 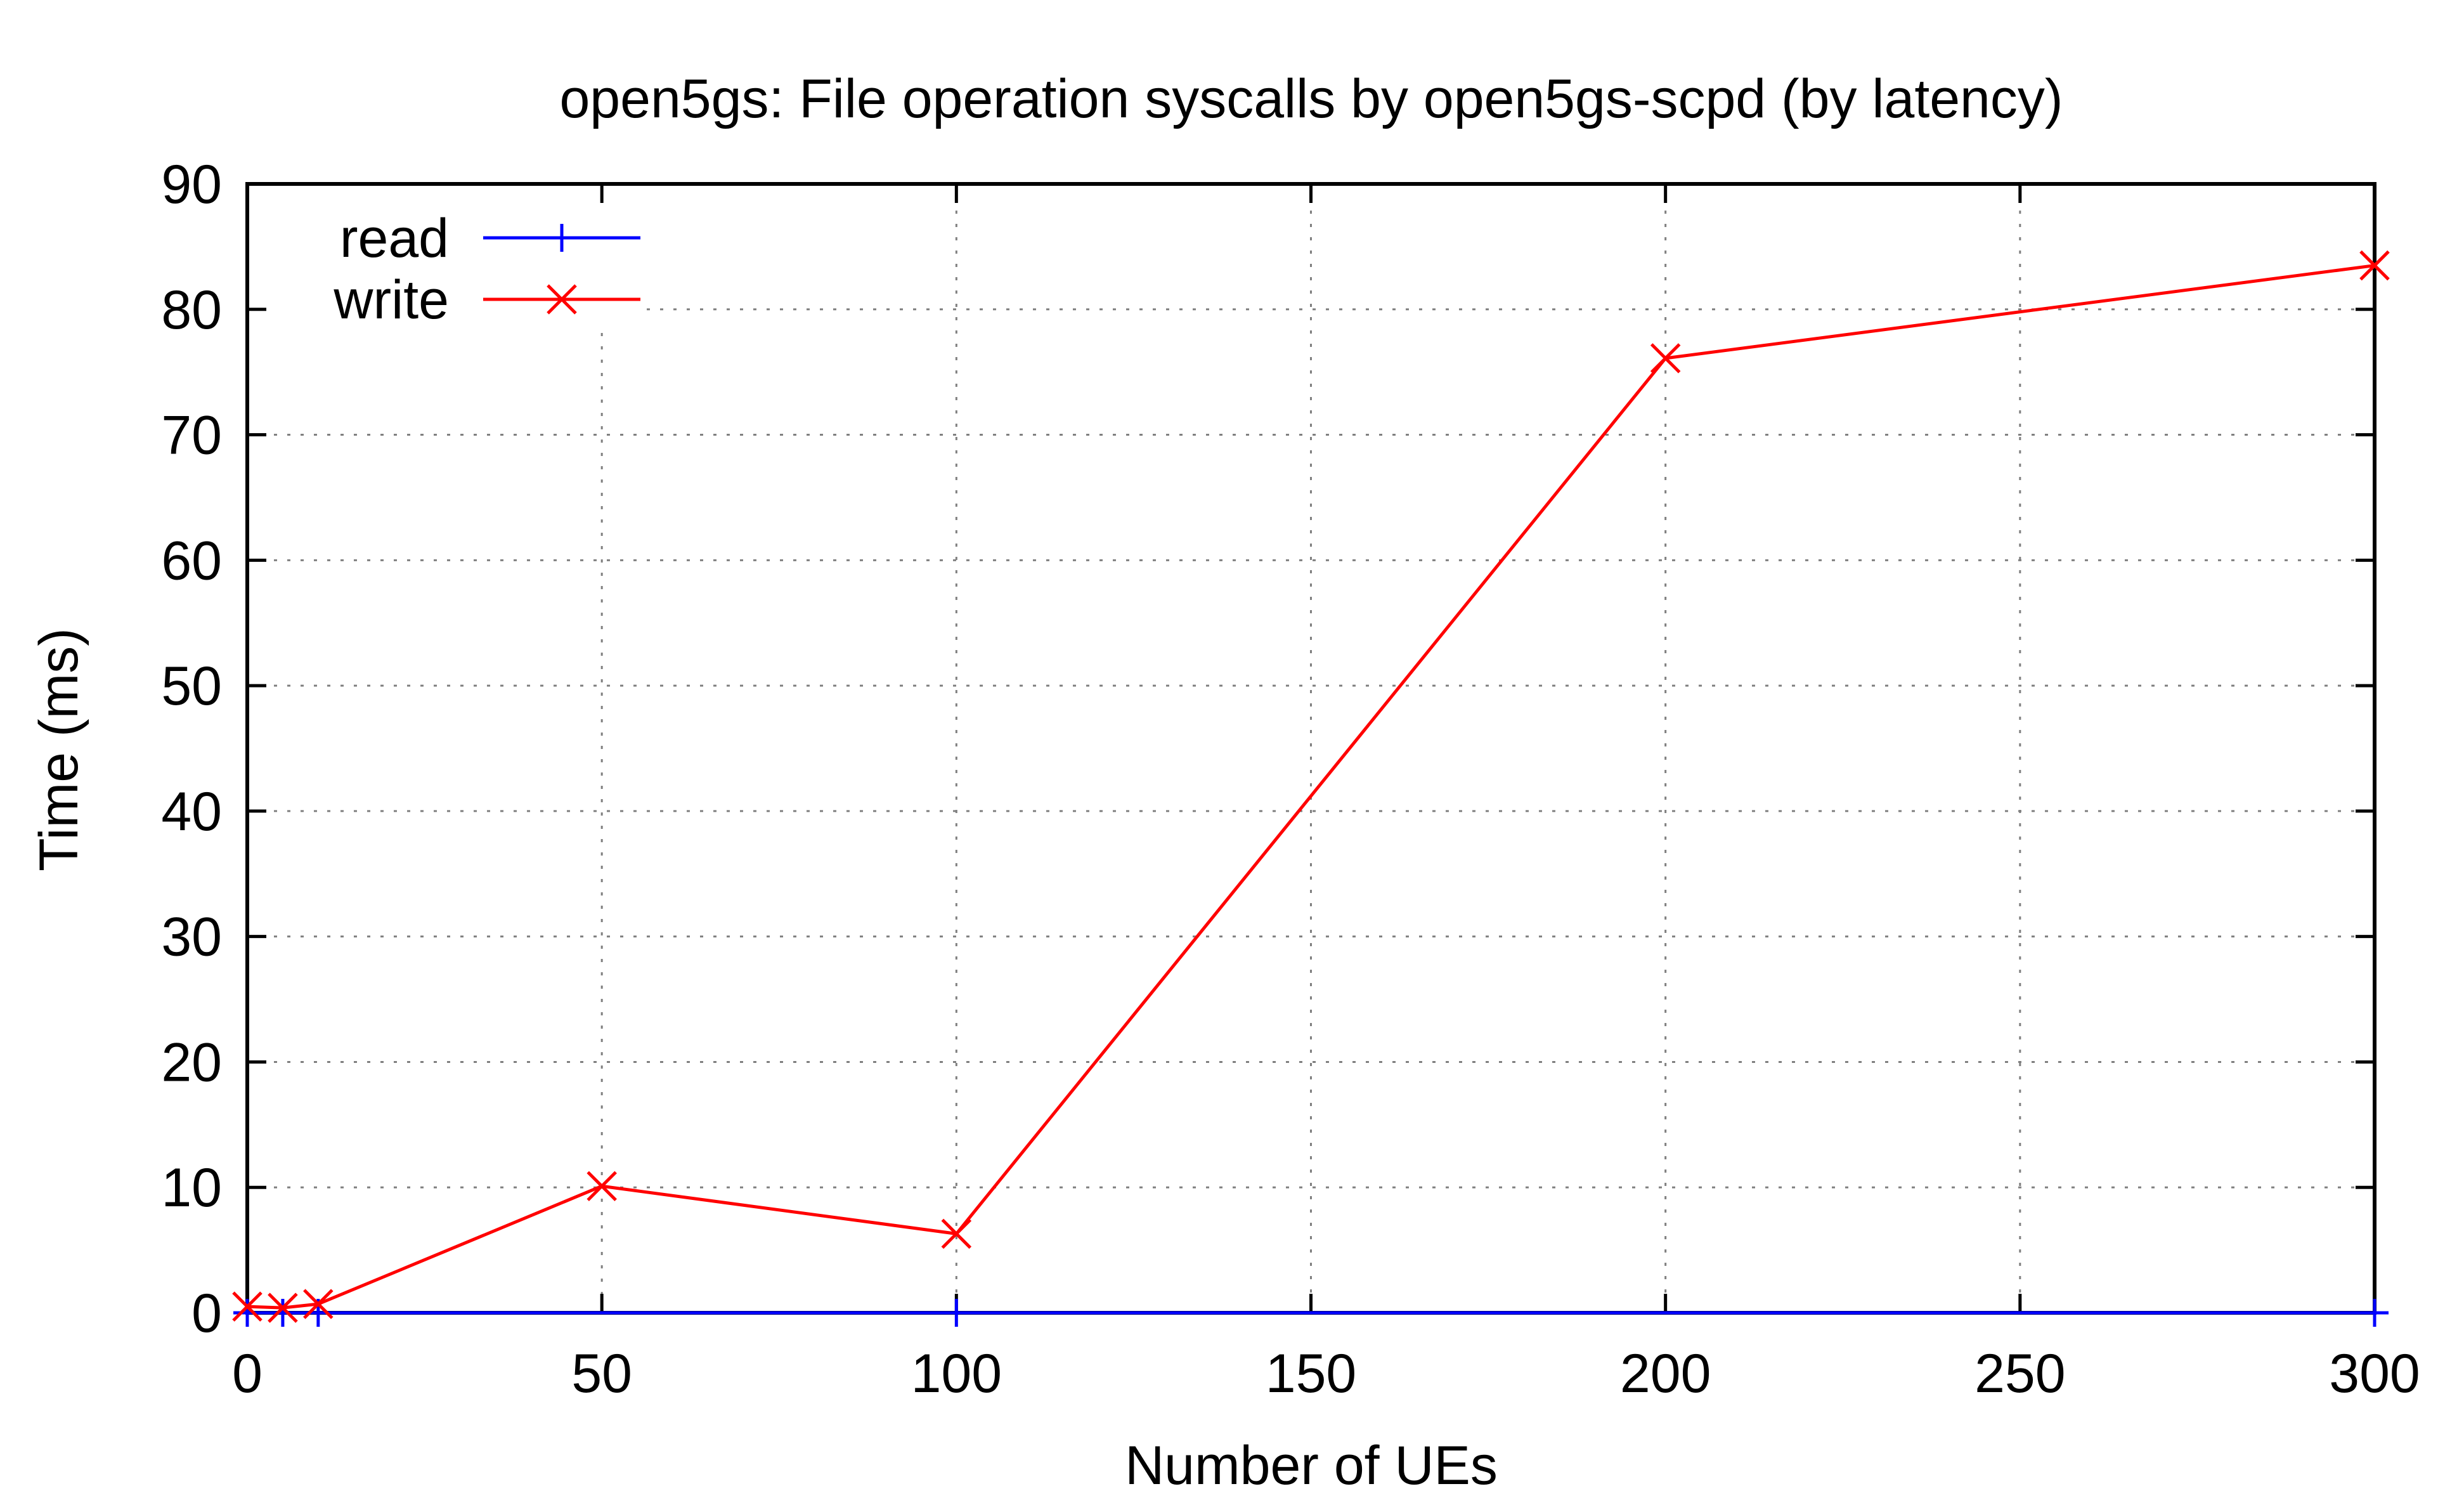 I want to click on y-axis-label: Time (ms), so click(x=59, y=750).